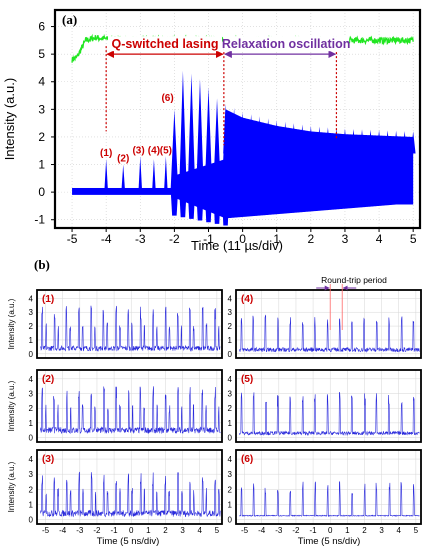 This screenshot has height=550, width=432. Describe the element at coordinates (41, 54) in the screenshot. I see `y-tick-label: 5` at that location.